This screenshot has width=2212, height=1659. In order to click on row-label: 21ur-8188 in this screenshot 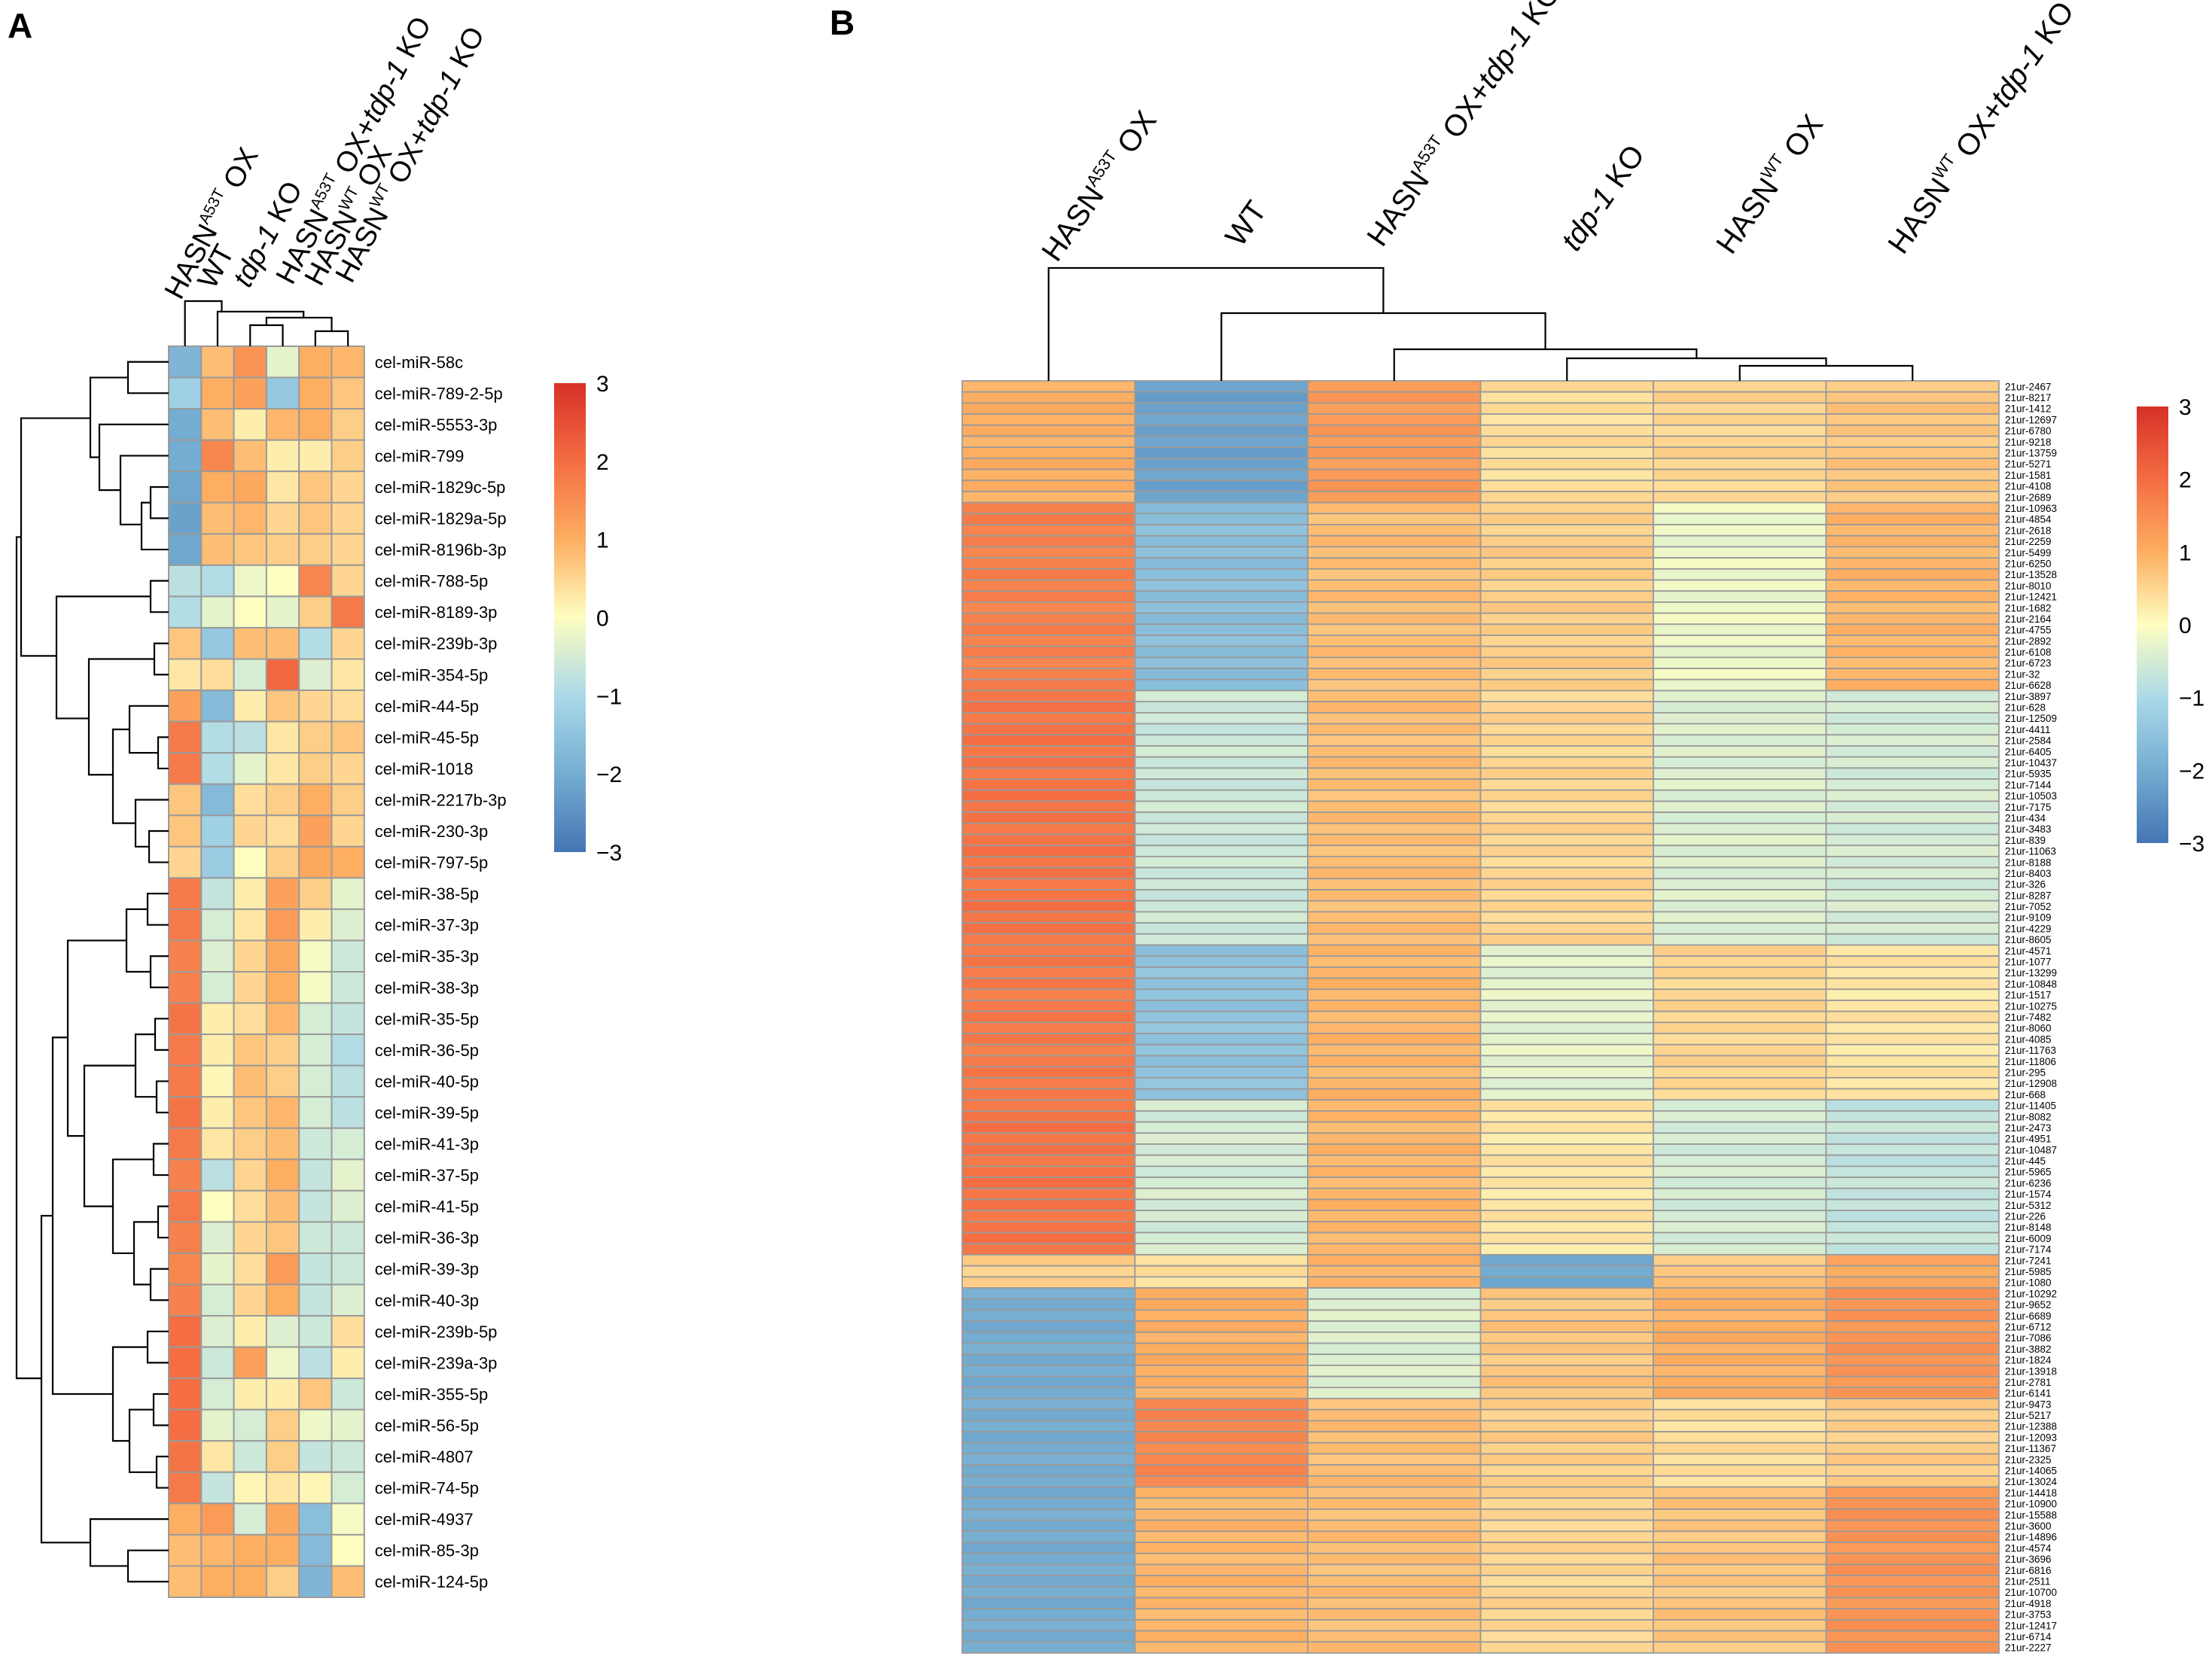, I will do `click(2028, 862)`.